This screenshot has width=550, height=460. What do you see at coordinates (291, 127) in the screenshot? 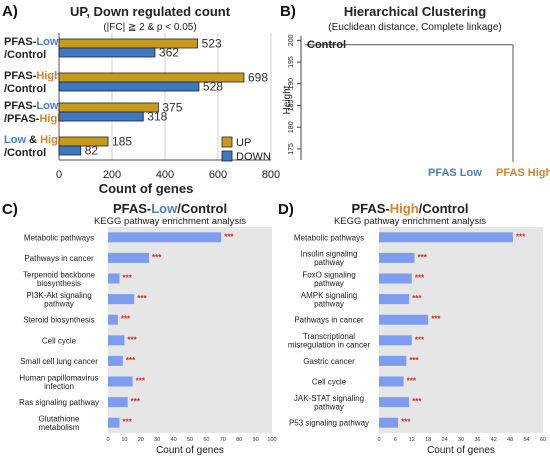
I see `chart-b-y-tick: 180` at bounding box center [291, 127].